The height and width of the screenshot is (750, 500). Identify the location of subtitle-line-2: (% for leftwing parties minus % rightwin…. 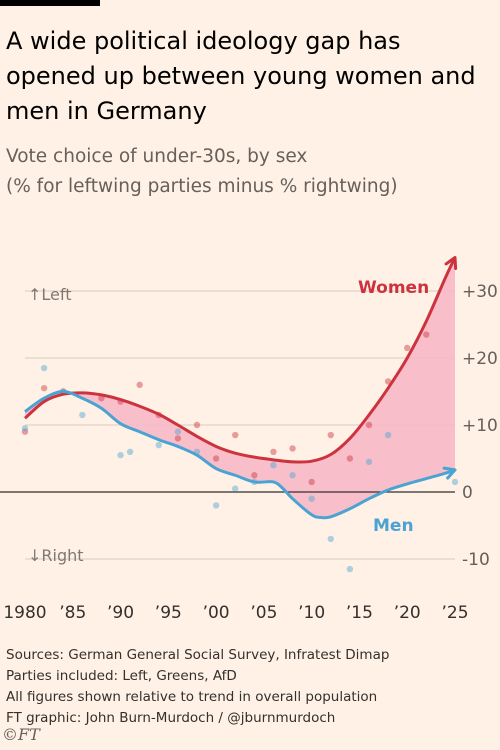
(202, 186).